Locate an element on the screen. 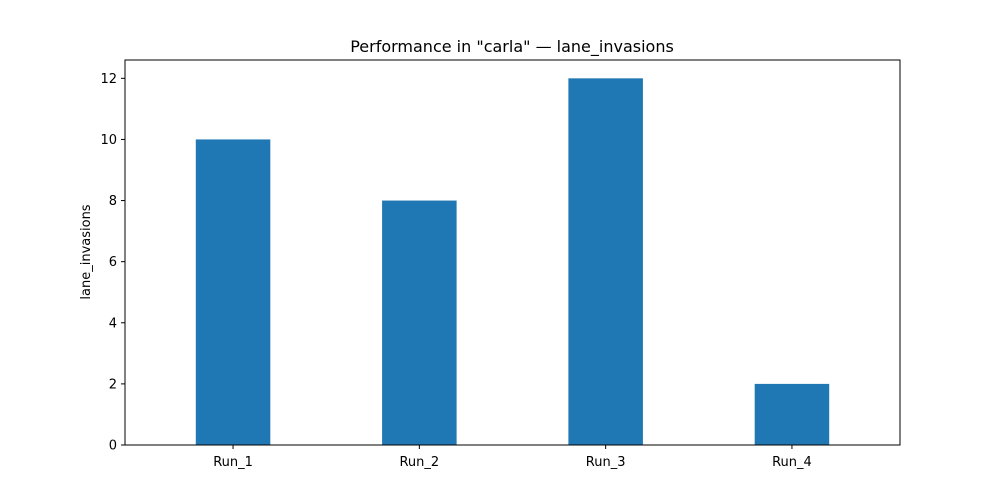 This screenshot has height=500, width=1000. chart-title: Performance in "carla" — lane_invasions is located at coordinates (512, 47).